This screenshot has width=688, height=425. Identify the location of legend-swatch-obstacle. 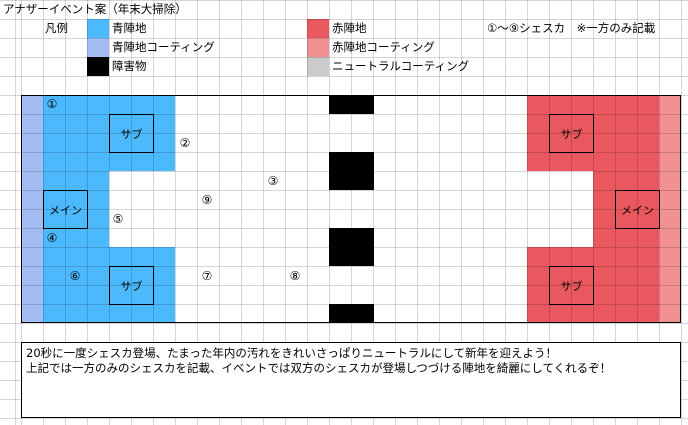
(98, 66).